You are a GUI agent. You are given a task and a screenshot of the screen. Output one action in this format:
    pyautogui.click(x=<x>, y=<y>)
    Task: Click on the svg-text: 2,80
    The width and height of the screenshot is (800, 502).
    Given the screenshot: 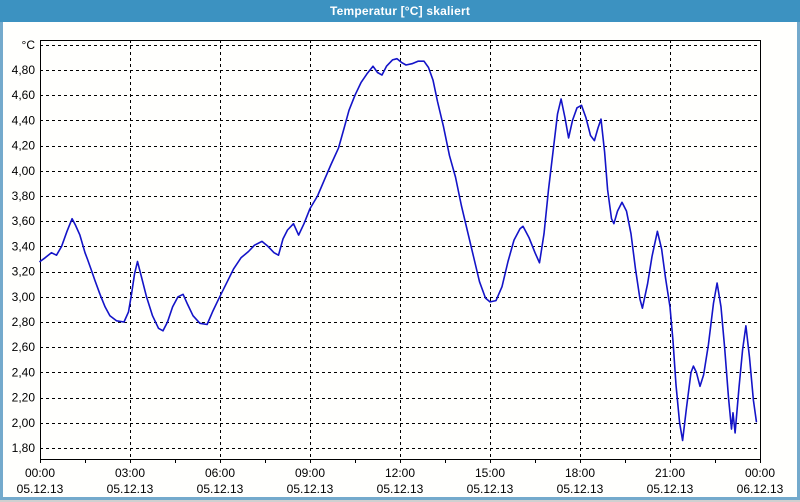 What is the action you would take?
    pyautogui.click(x=24, y=322)
    